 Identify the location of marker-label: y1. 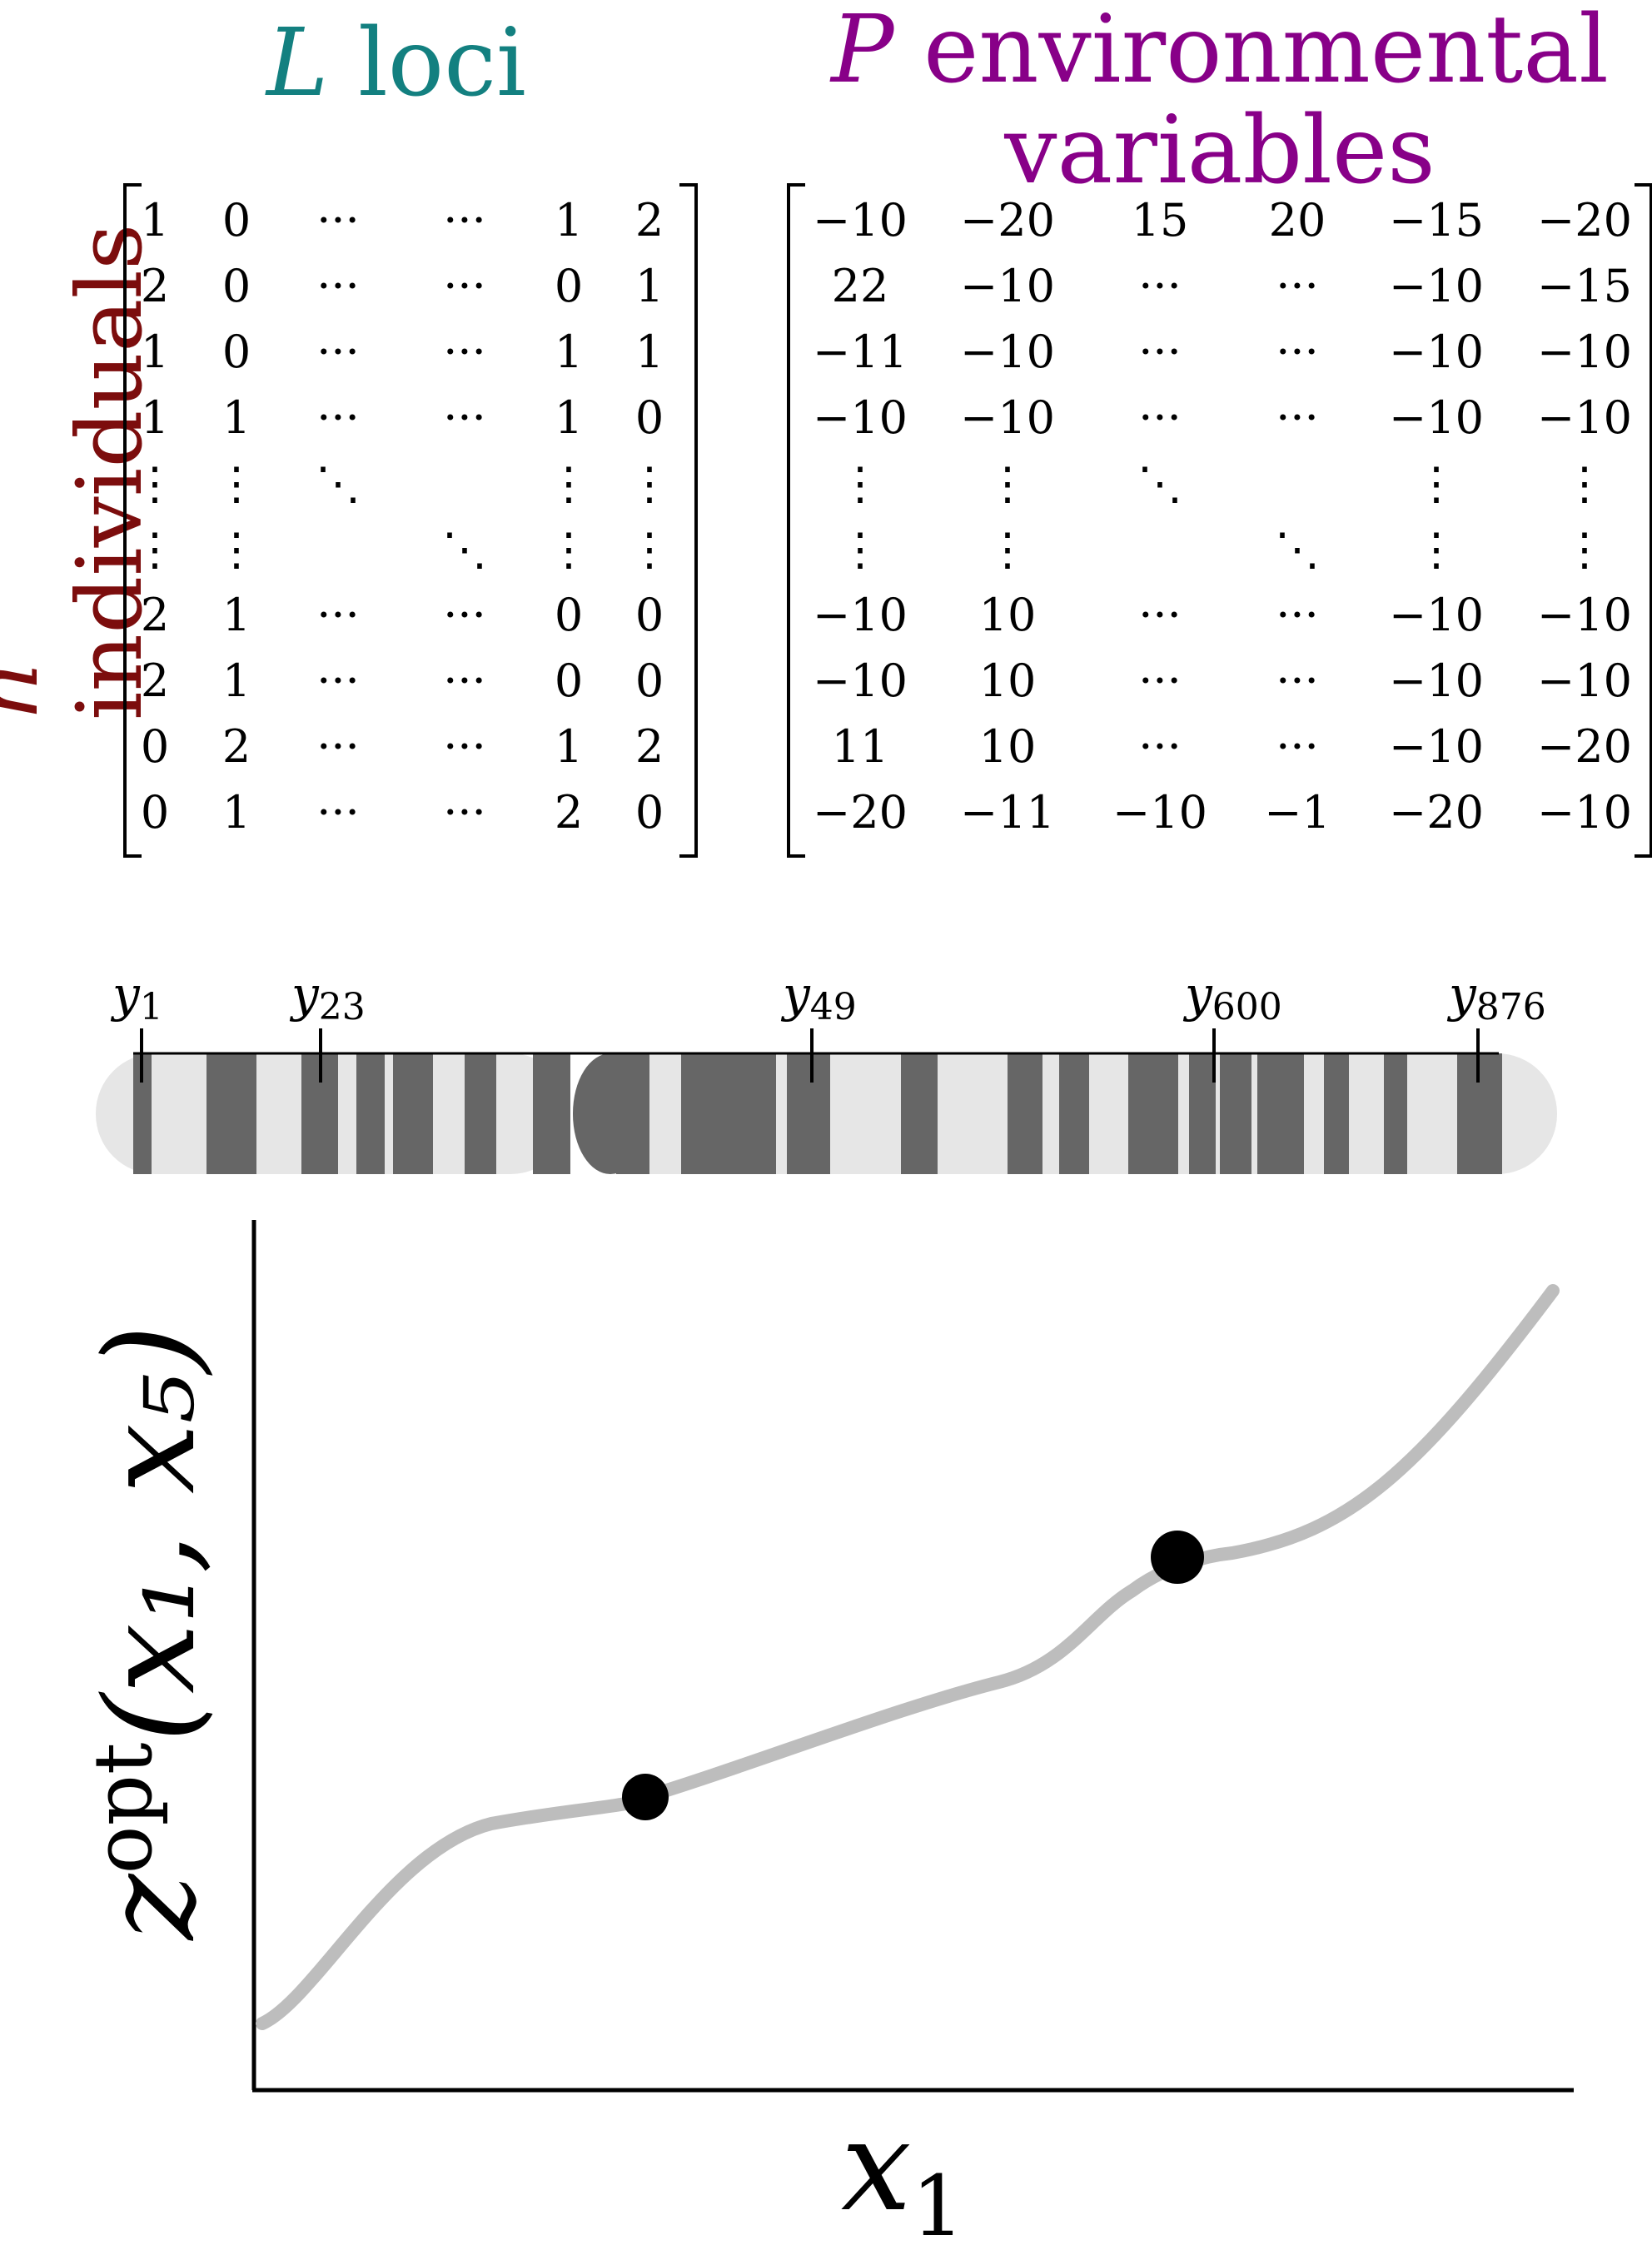
(137, 997).